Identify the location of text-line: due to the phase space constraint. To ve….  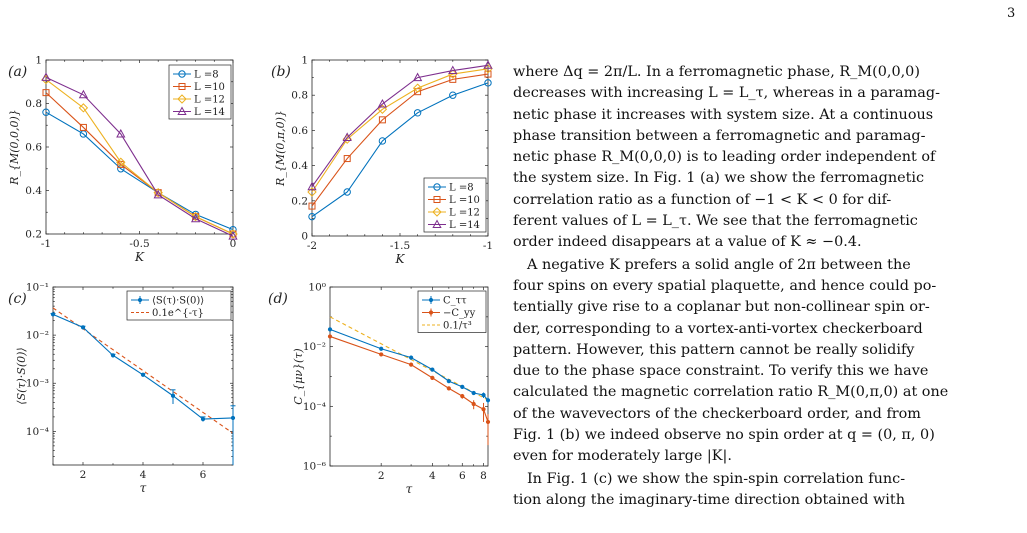
(721, 371).